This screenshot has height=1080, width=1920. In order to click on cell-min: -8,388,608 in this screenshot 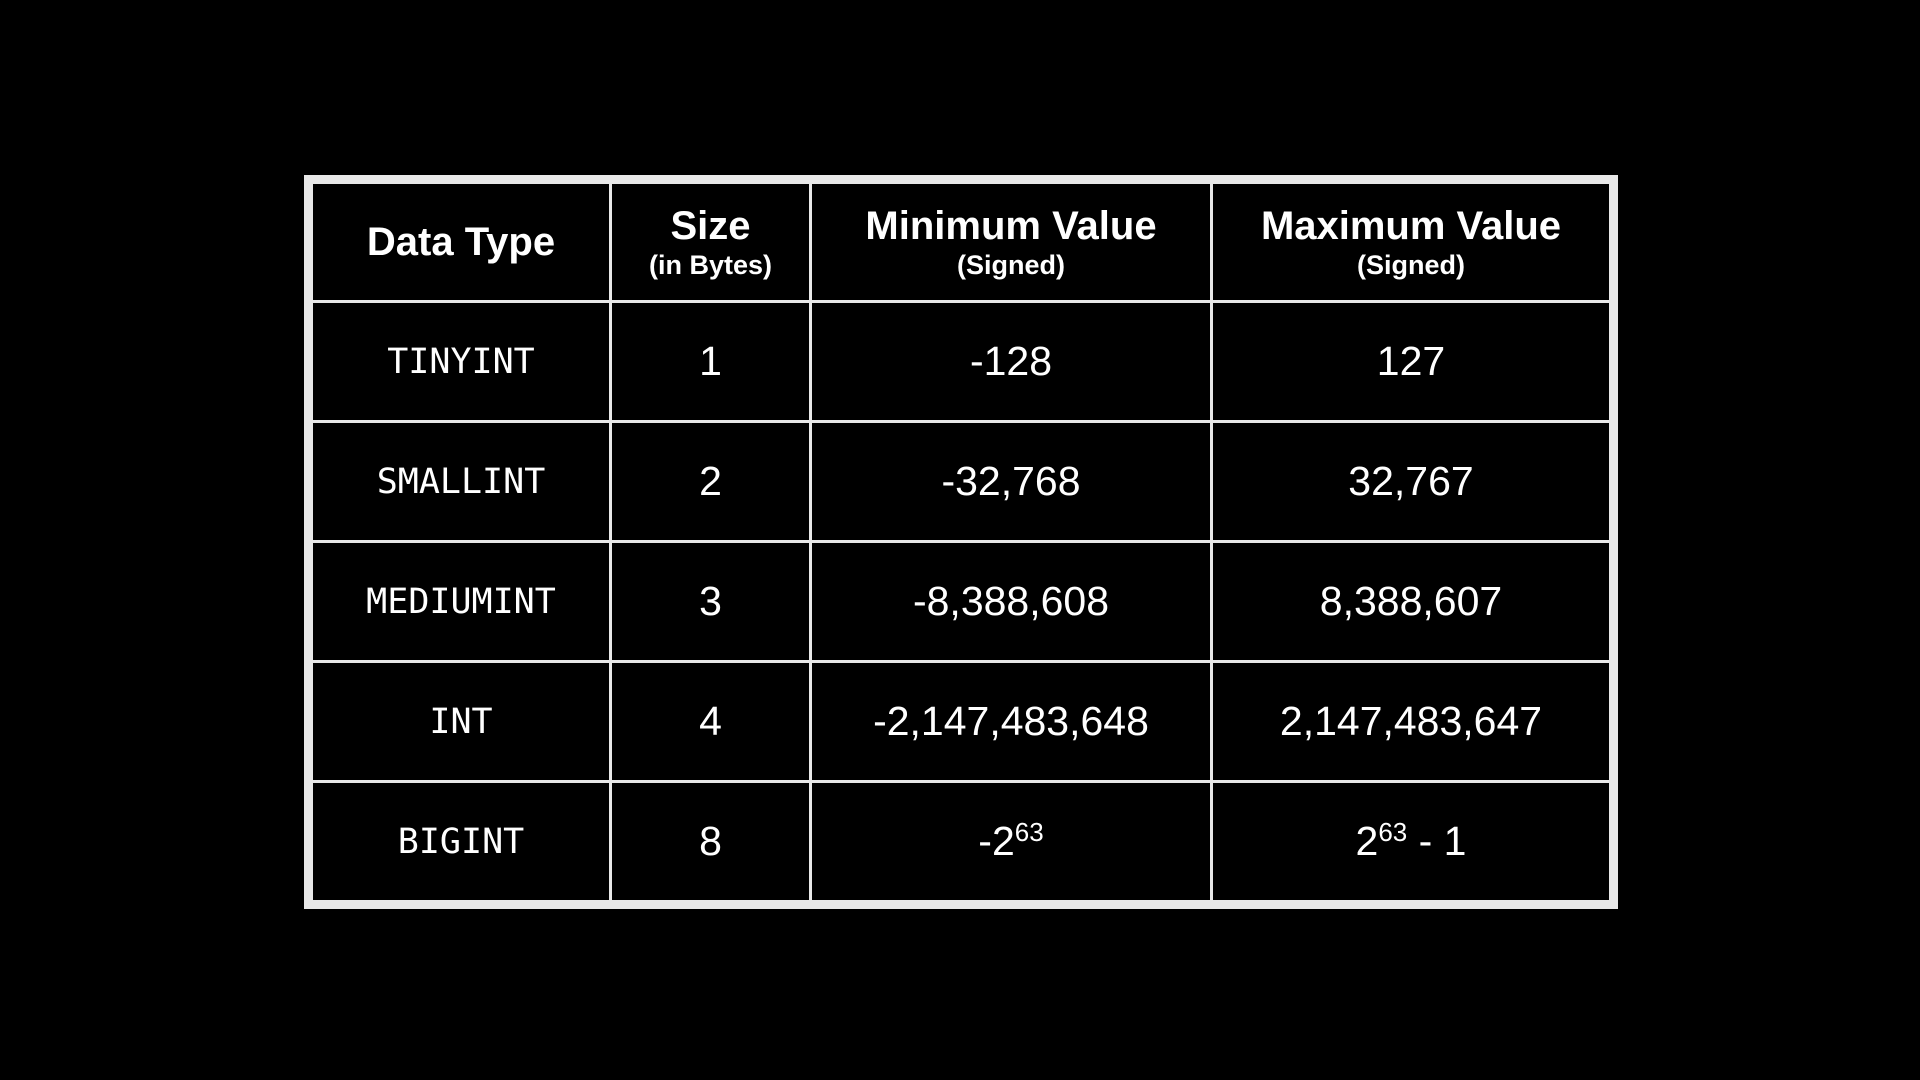, I will do `click(1011, 601)`.